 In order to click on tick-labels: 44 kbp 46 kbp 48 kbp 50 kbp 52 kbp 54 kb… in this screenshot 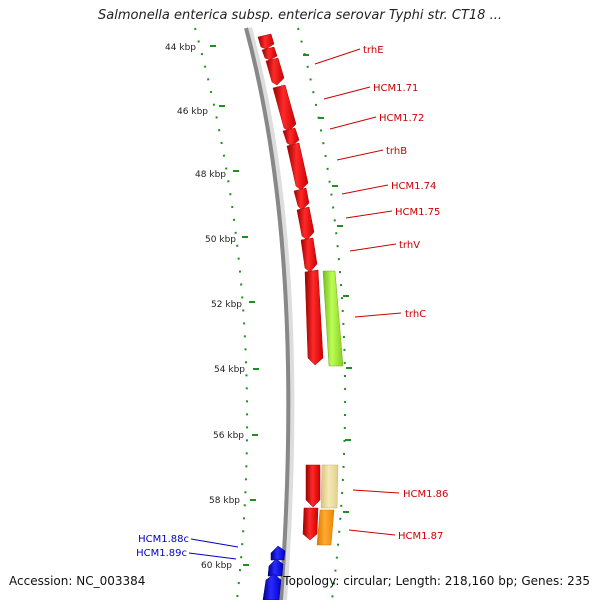, I will do `click(205, 307)`.